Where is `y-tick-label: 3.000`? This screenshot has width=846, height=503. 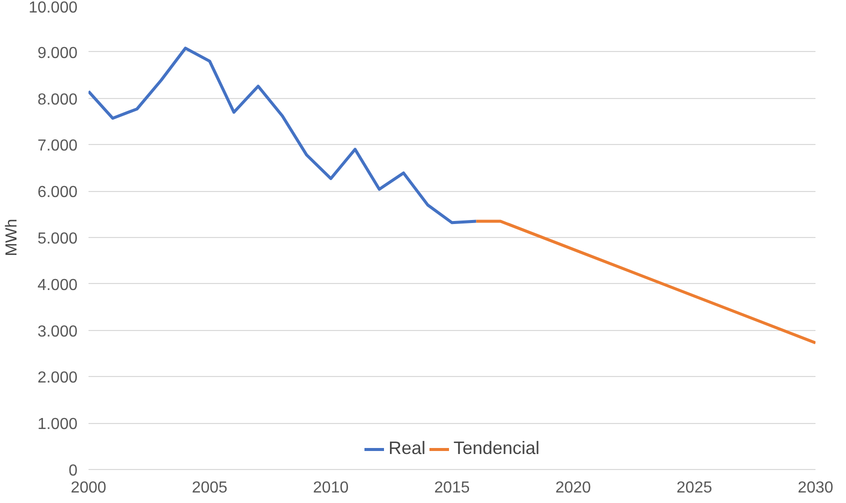
y-tick-label: 3.000 is located at coordinates (57, 331).